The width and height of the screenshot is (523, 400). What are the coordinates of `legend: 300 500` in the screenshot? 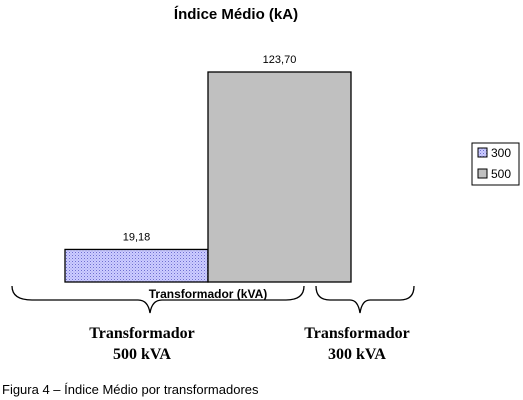 It's located at (495, 164).